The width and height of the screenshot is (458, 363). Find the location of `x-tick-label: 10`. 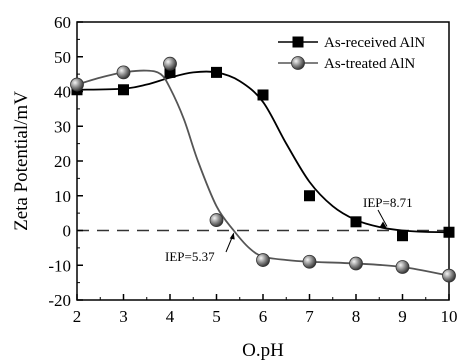

x-tick-label: 10 is located at coordinates (449, 316).